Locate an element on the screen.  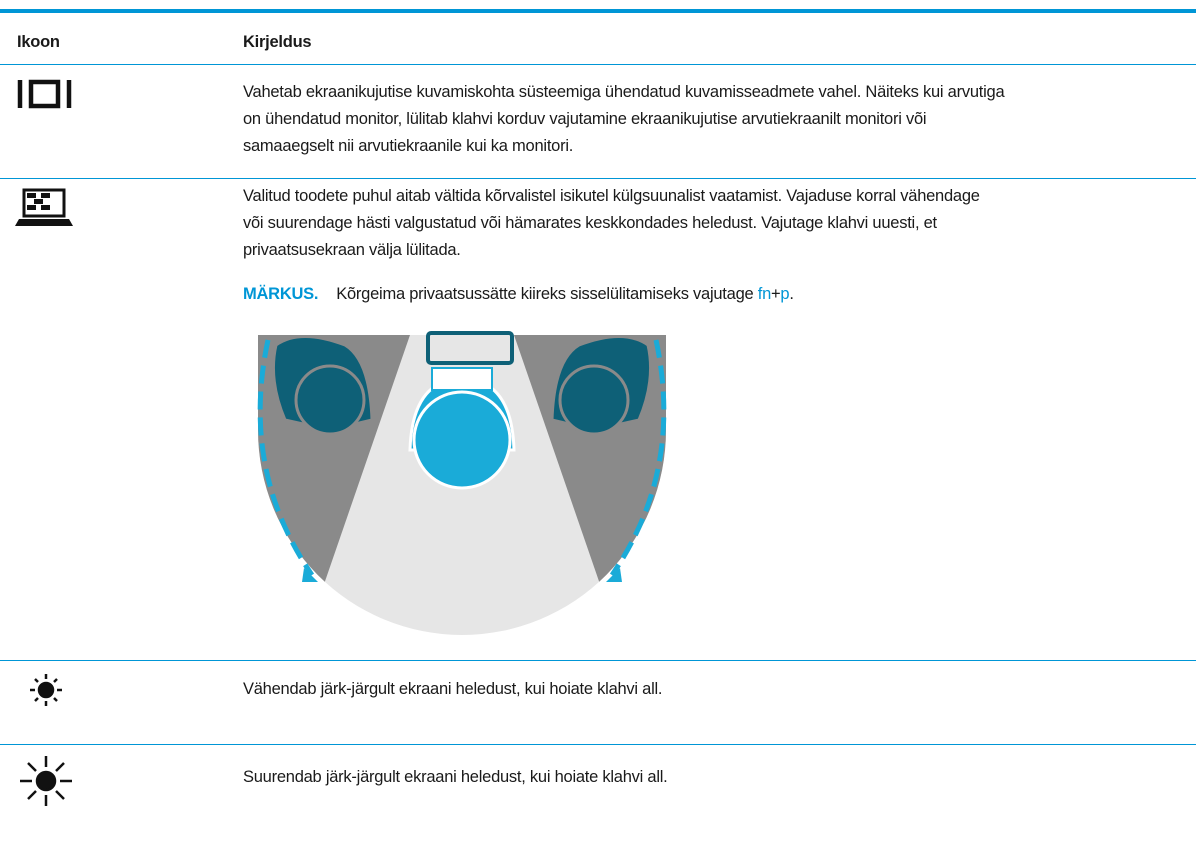
plus: + is located at coordinates (776, 294).